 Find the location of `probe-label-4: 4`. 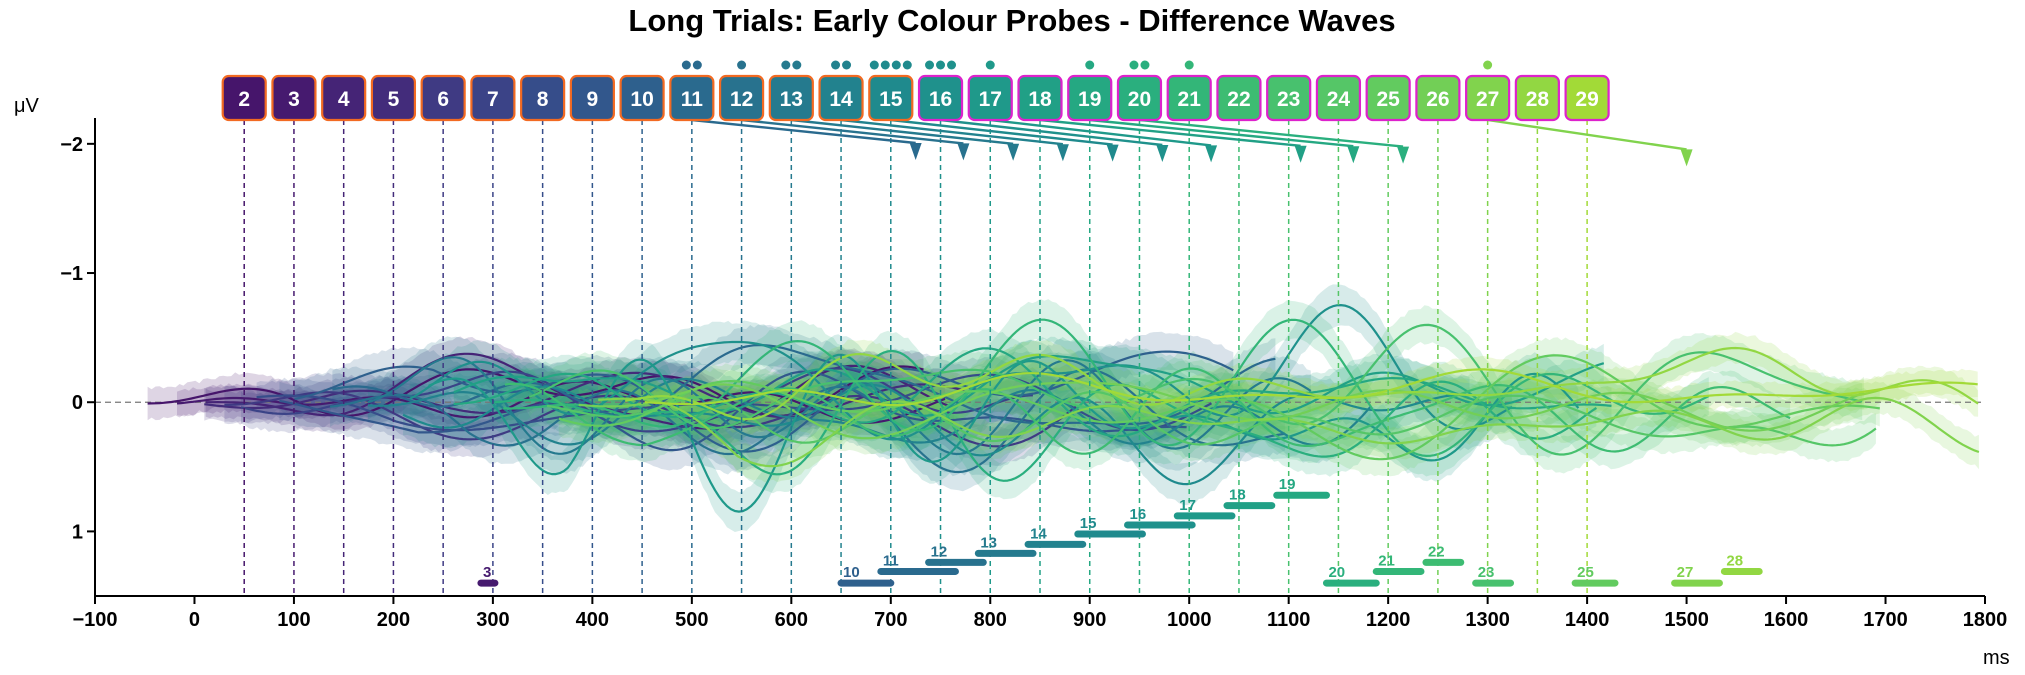

probe-label-4: 4 is located at coordinates (344, 99).